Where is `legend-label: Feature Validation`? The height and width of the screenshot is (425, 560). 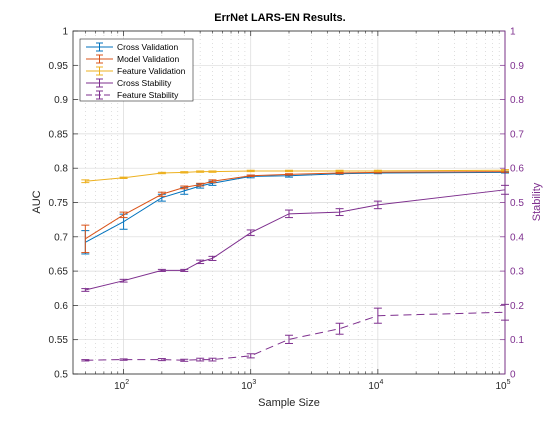
legend-label: Feature Validation is located at coordinates (151, 71).